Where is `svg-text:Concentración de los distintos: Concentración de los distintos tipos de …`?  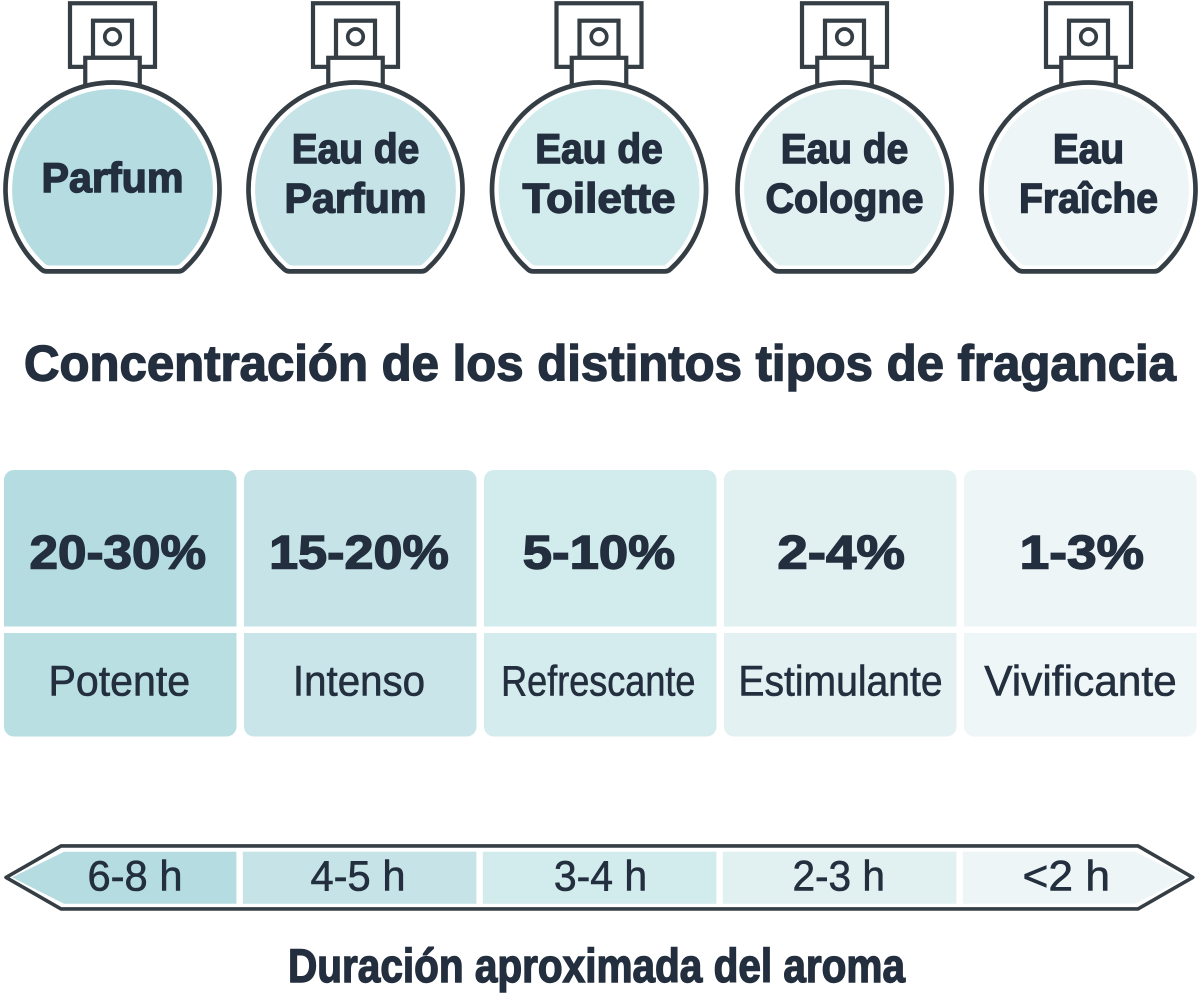
svg-text:Concentración de los distintos: Concentración de los distintos tipos de … is located at coordinates (600, 363).